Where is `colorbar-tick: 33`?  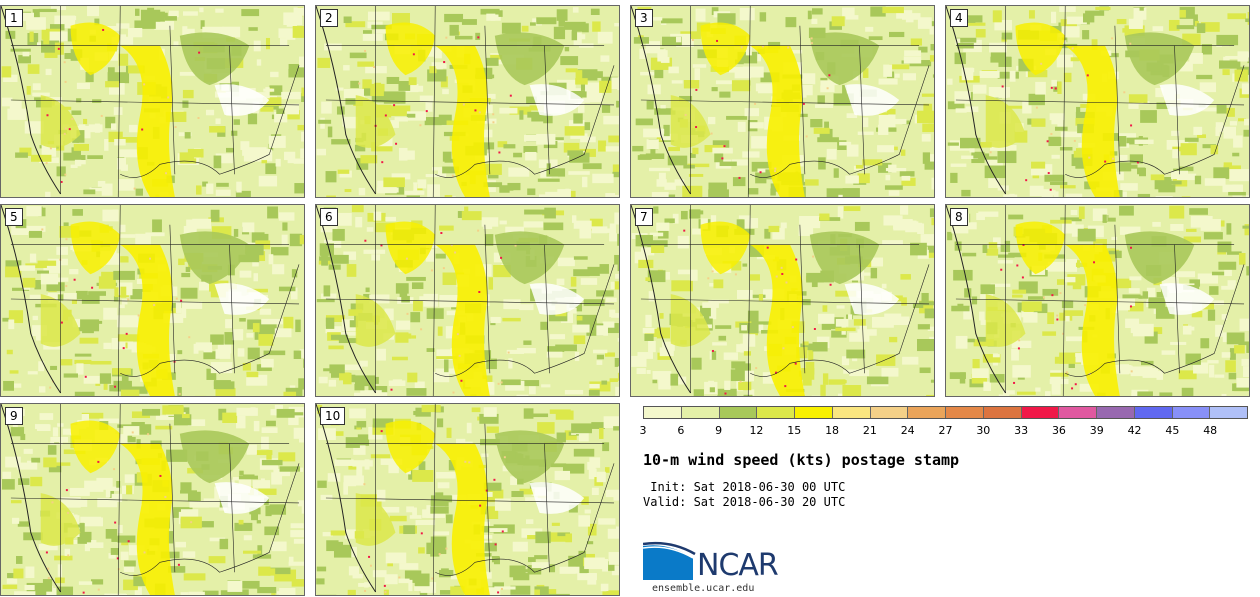 colorbar-tick: 33 is located at coordinates (1021, 430).